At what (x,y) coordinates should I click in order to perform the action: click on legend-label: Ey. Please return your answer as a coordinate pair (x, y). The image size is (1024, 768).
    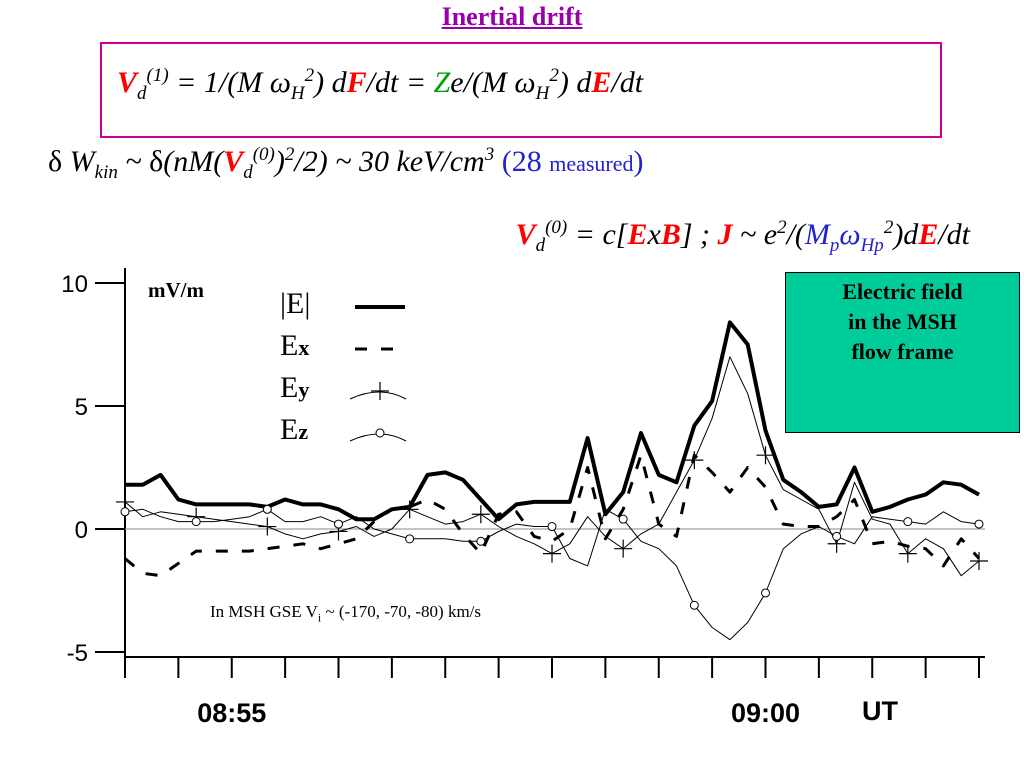
    Looking at the image, I should click on (295, 387).